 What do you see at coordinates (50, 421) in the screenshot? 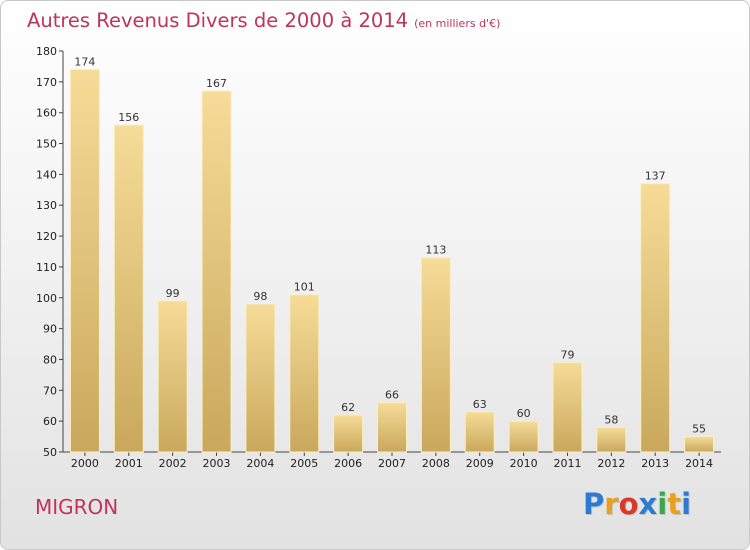
I see `y-tick-label: 60` at bounding box center [50, 421].